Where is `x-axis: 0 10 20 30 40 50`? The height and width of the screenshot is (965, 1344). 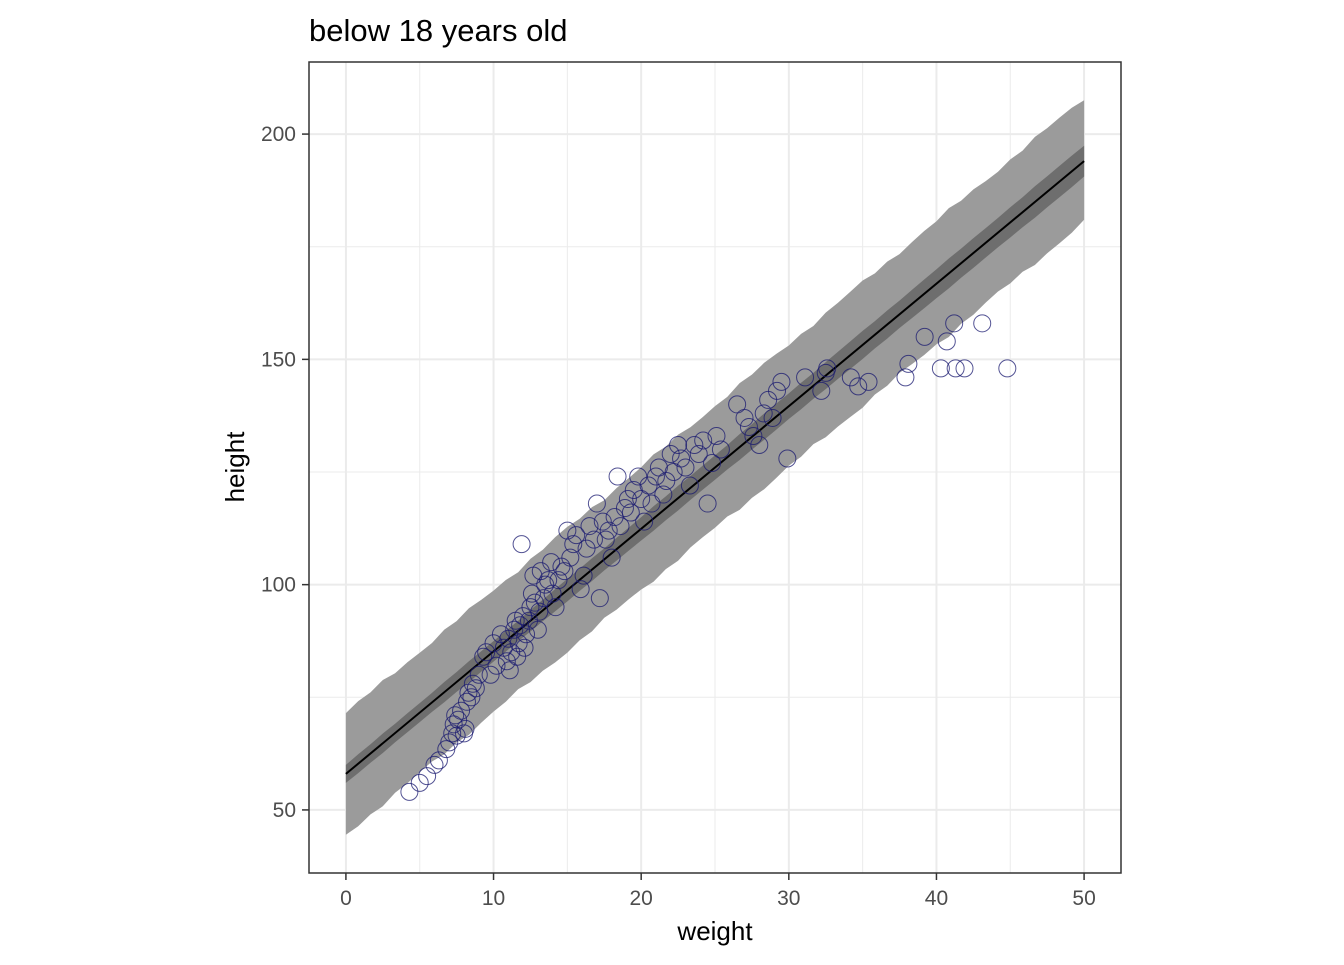 x-axis: 0 10 20 30 40 50 is located at coordinates (718, 891).